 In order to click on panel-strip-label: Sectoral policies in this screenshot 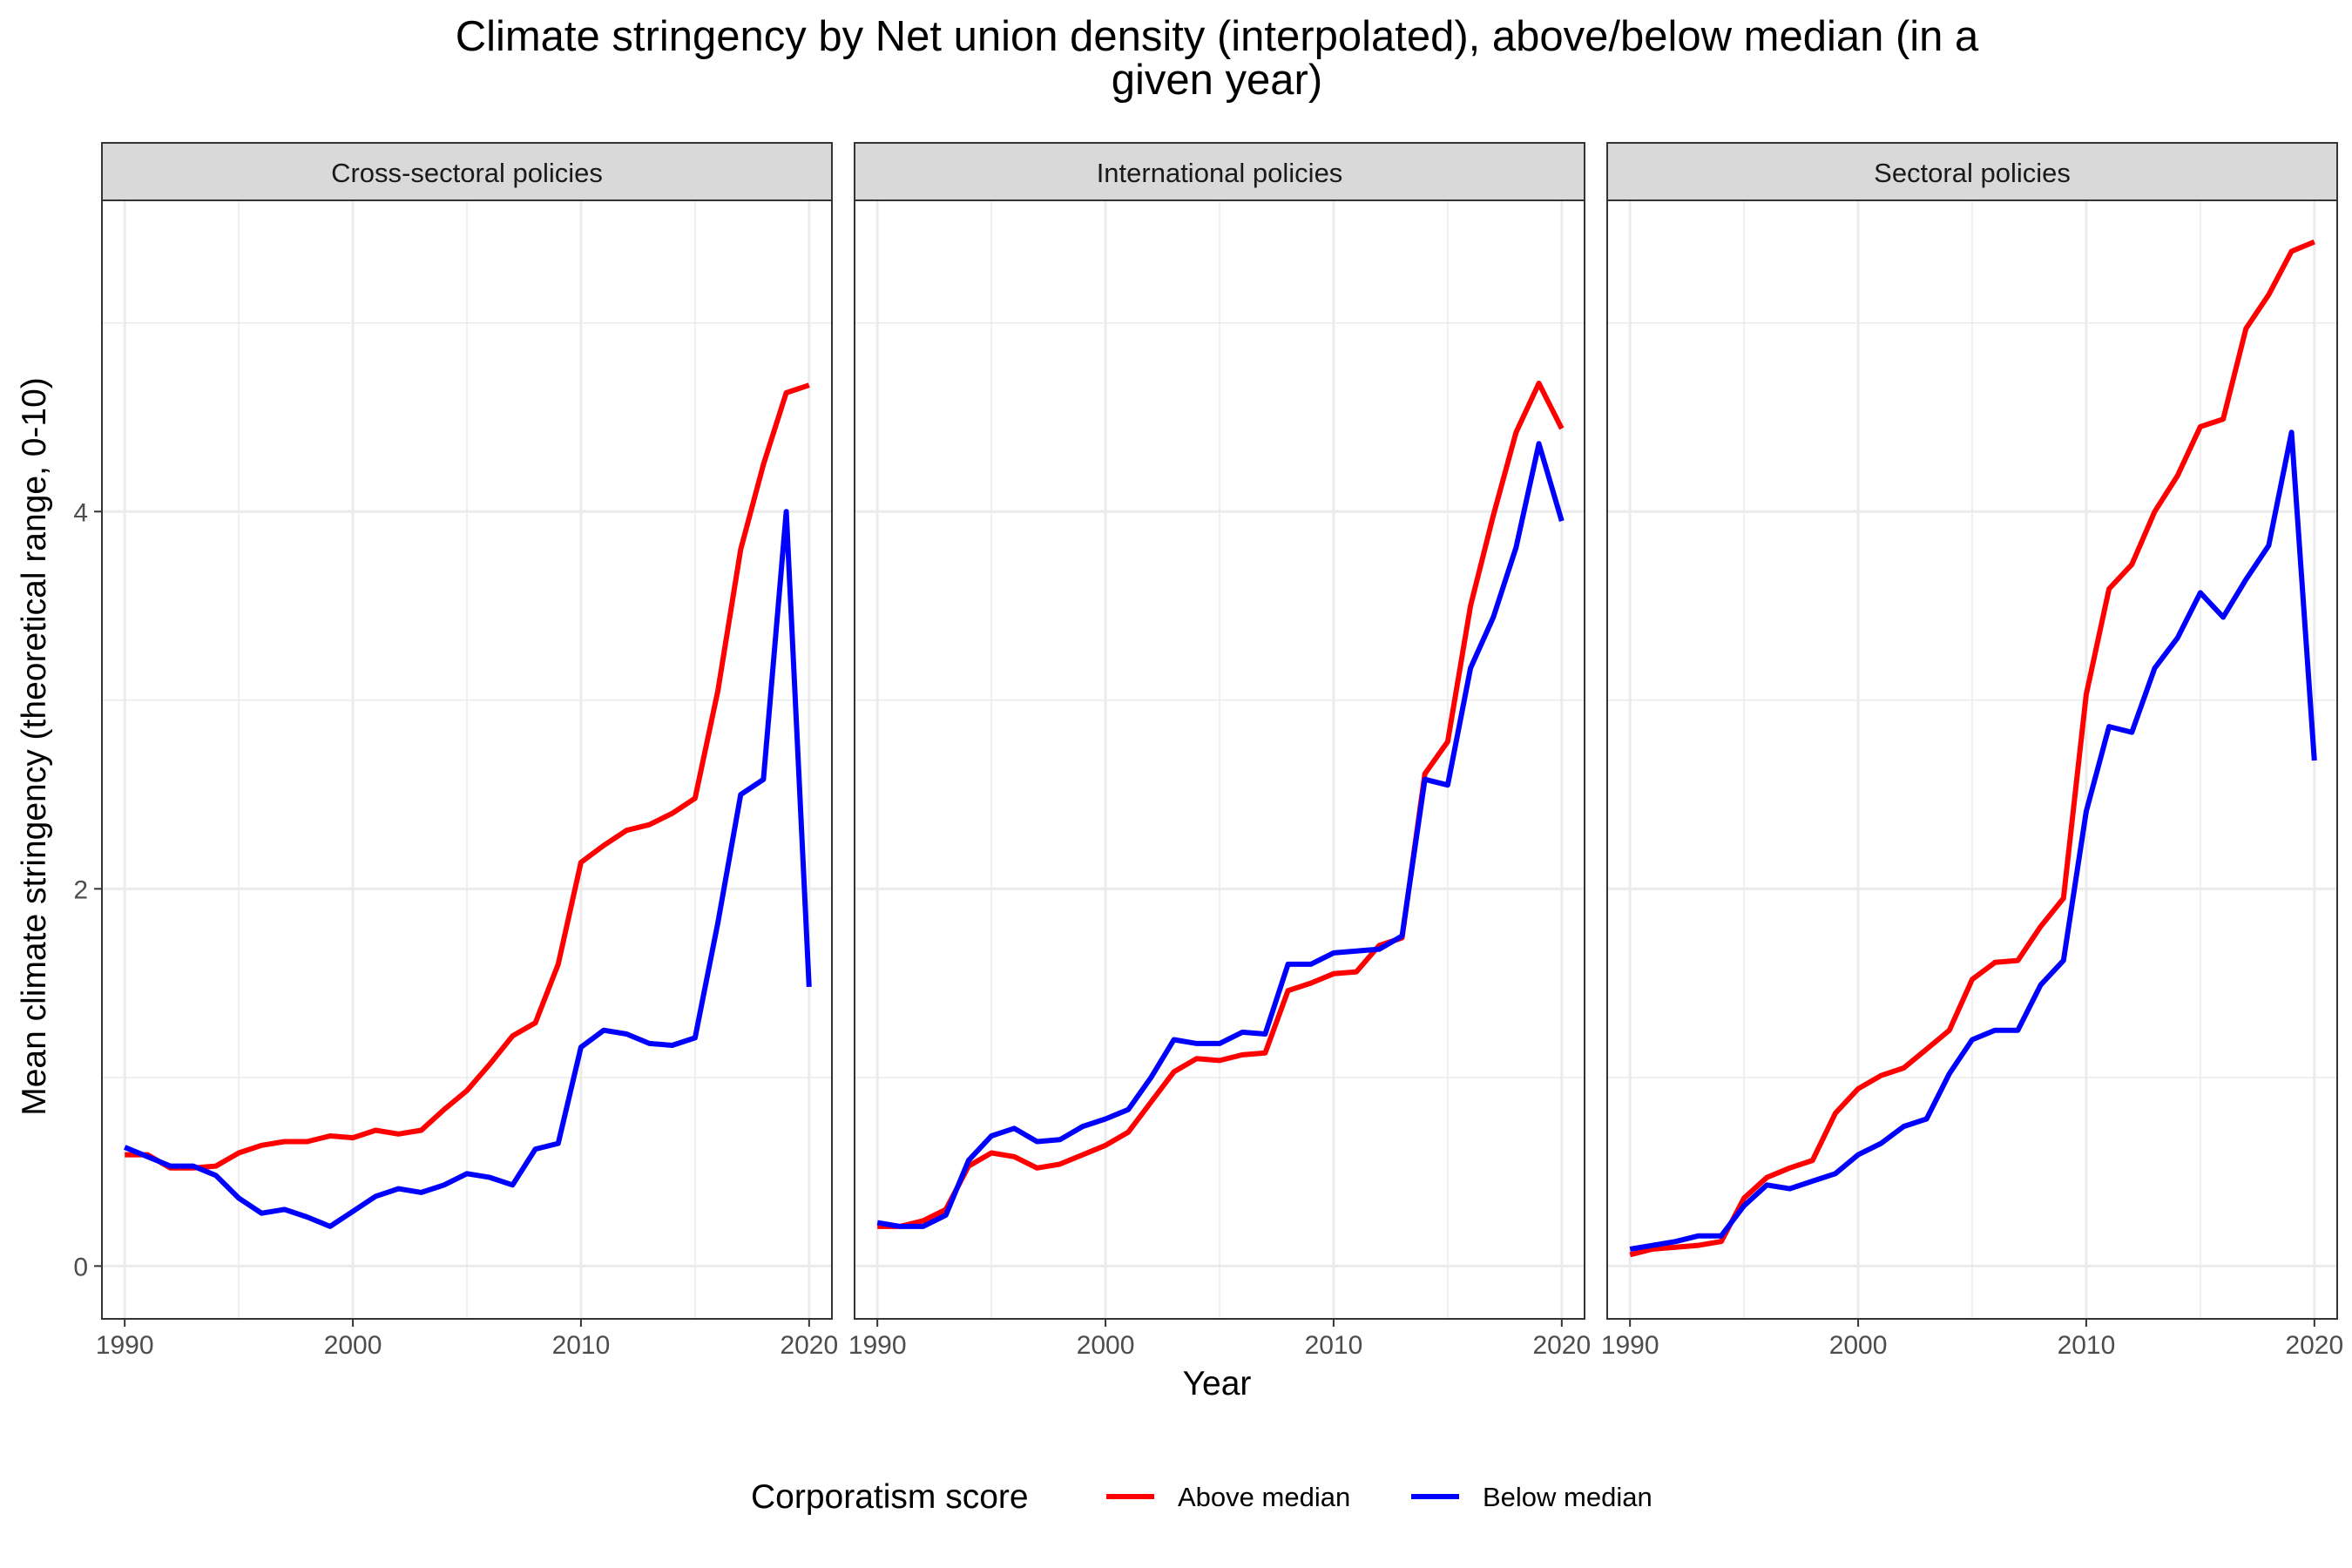, I will do `click(1972, 173)`.